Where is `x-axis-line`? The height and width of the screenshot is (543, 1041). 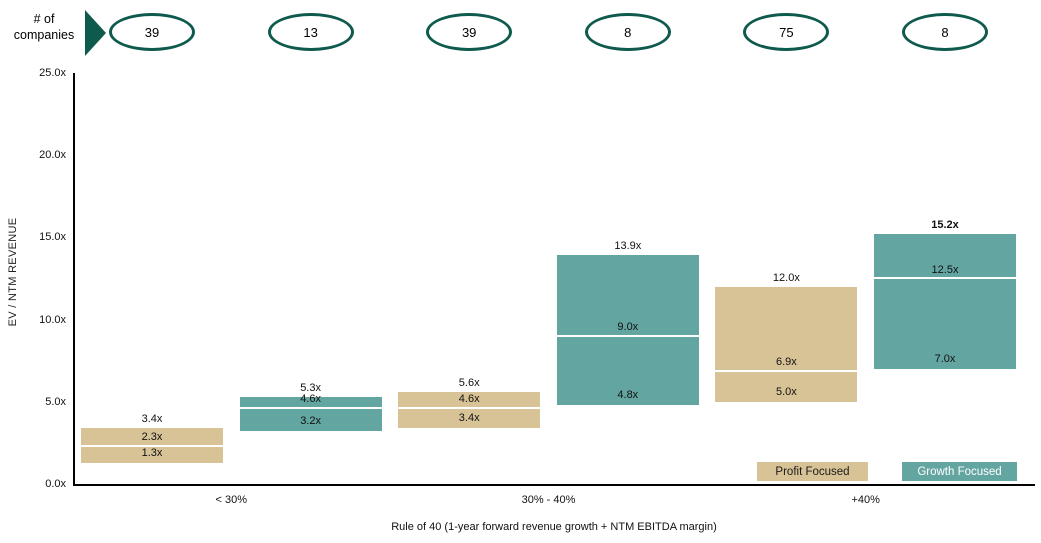 x-axis-line is located at coordinates (554, 485).